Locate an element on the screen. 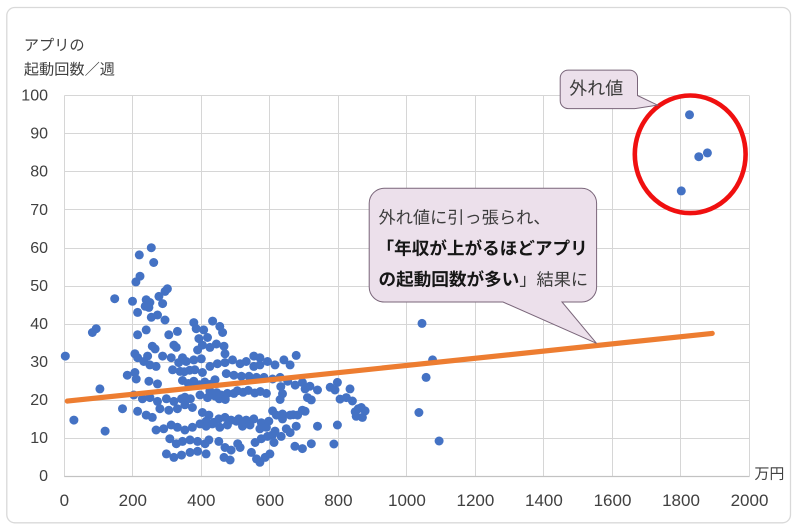  svg-text: 80 is located at coordinates (39, 172).